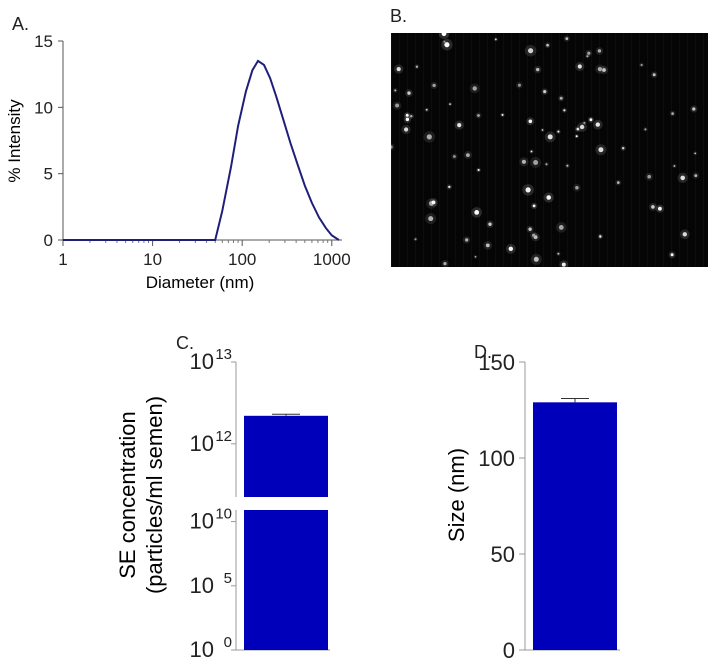 This screenshot has height=666, width=726. Describe the element at coordinates (43, 107) in the screenshot. I see `chart-a-y-tick-label: 10` at that location.